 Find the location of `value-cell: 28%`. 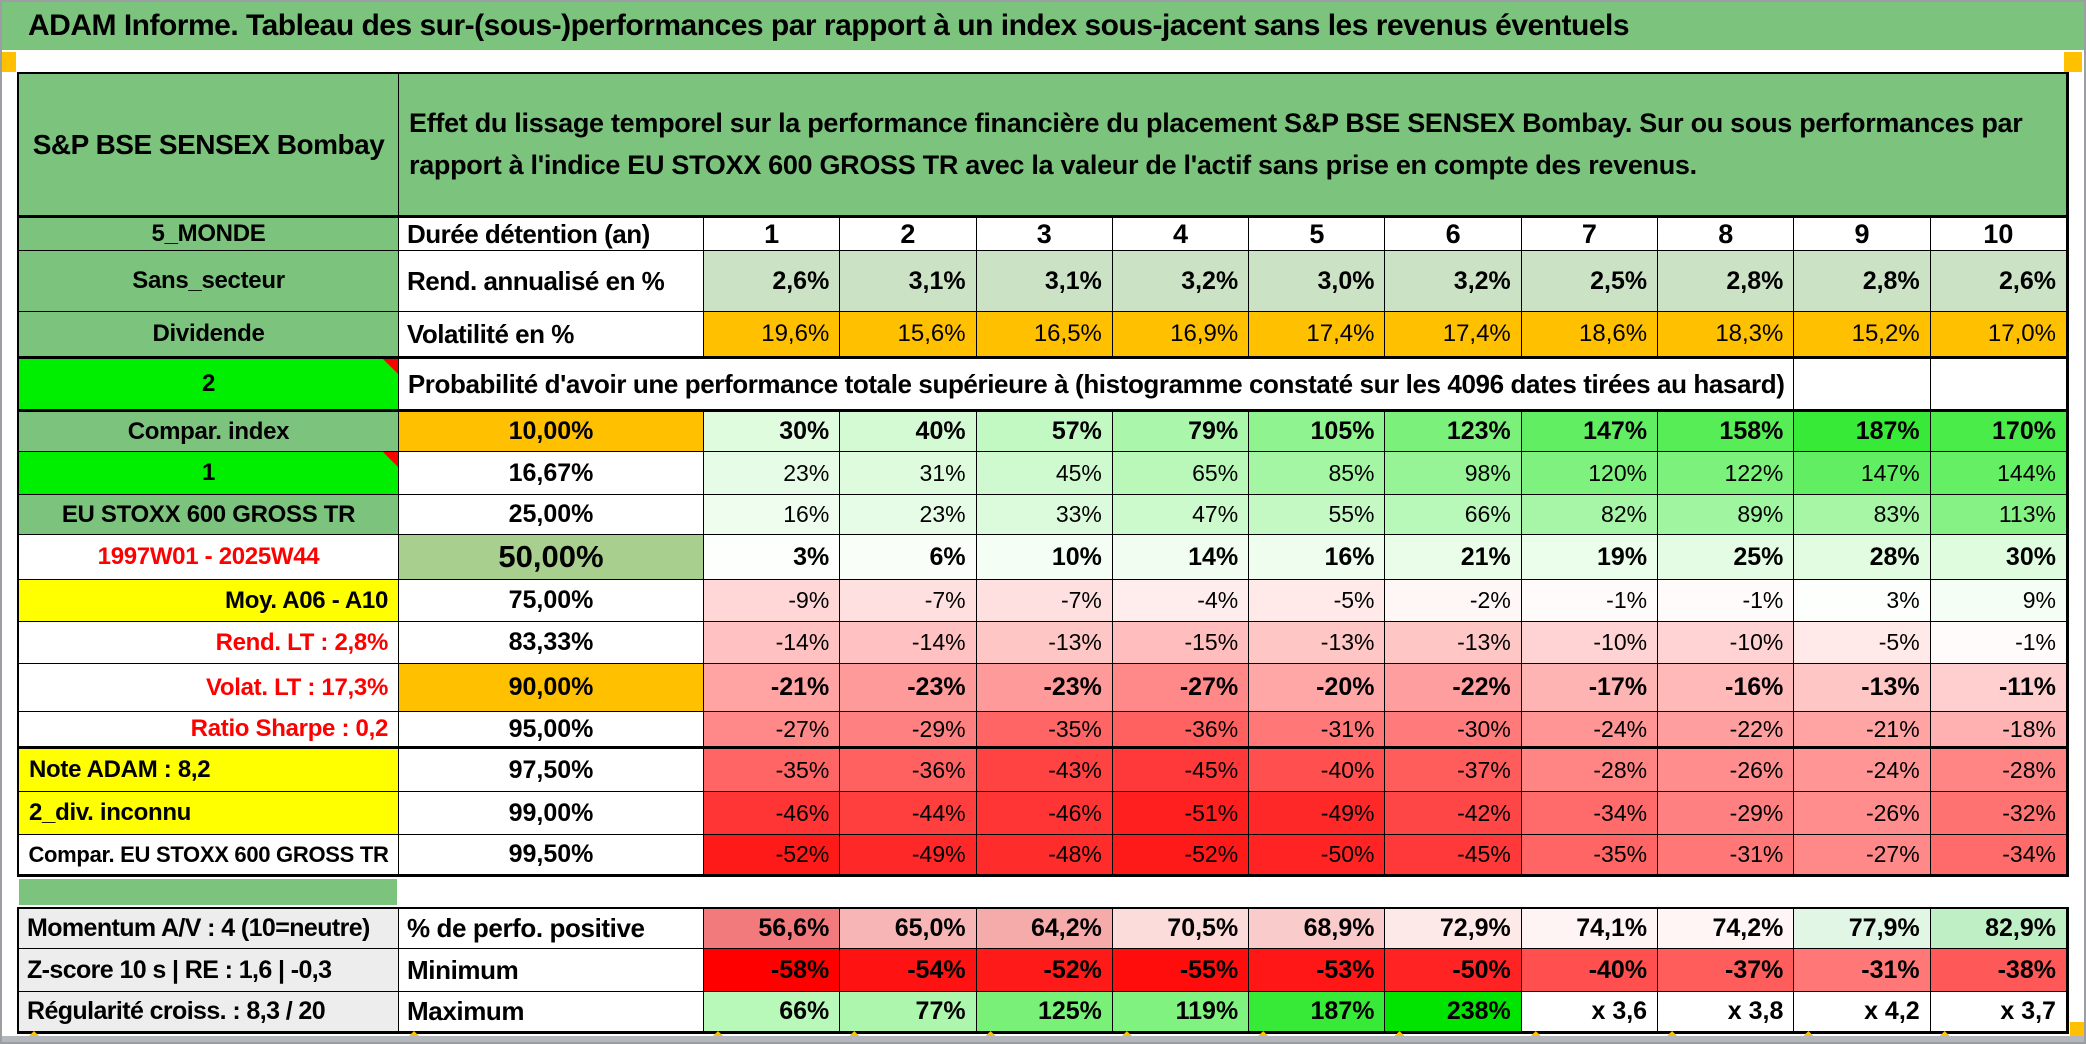

value-cell: 28% is located at coordinates (1862, 557).